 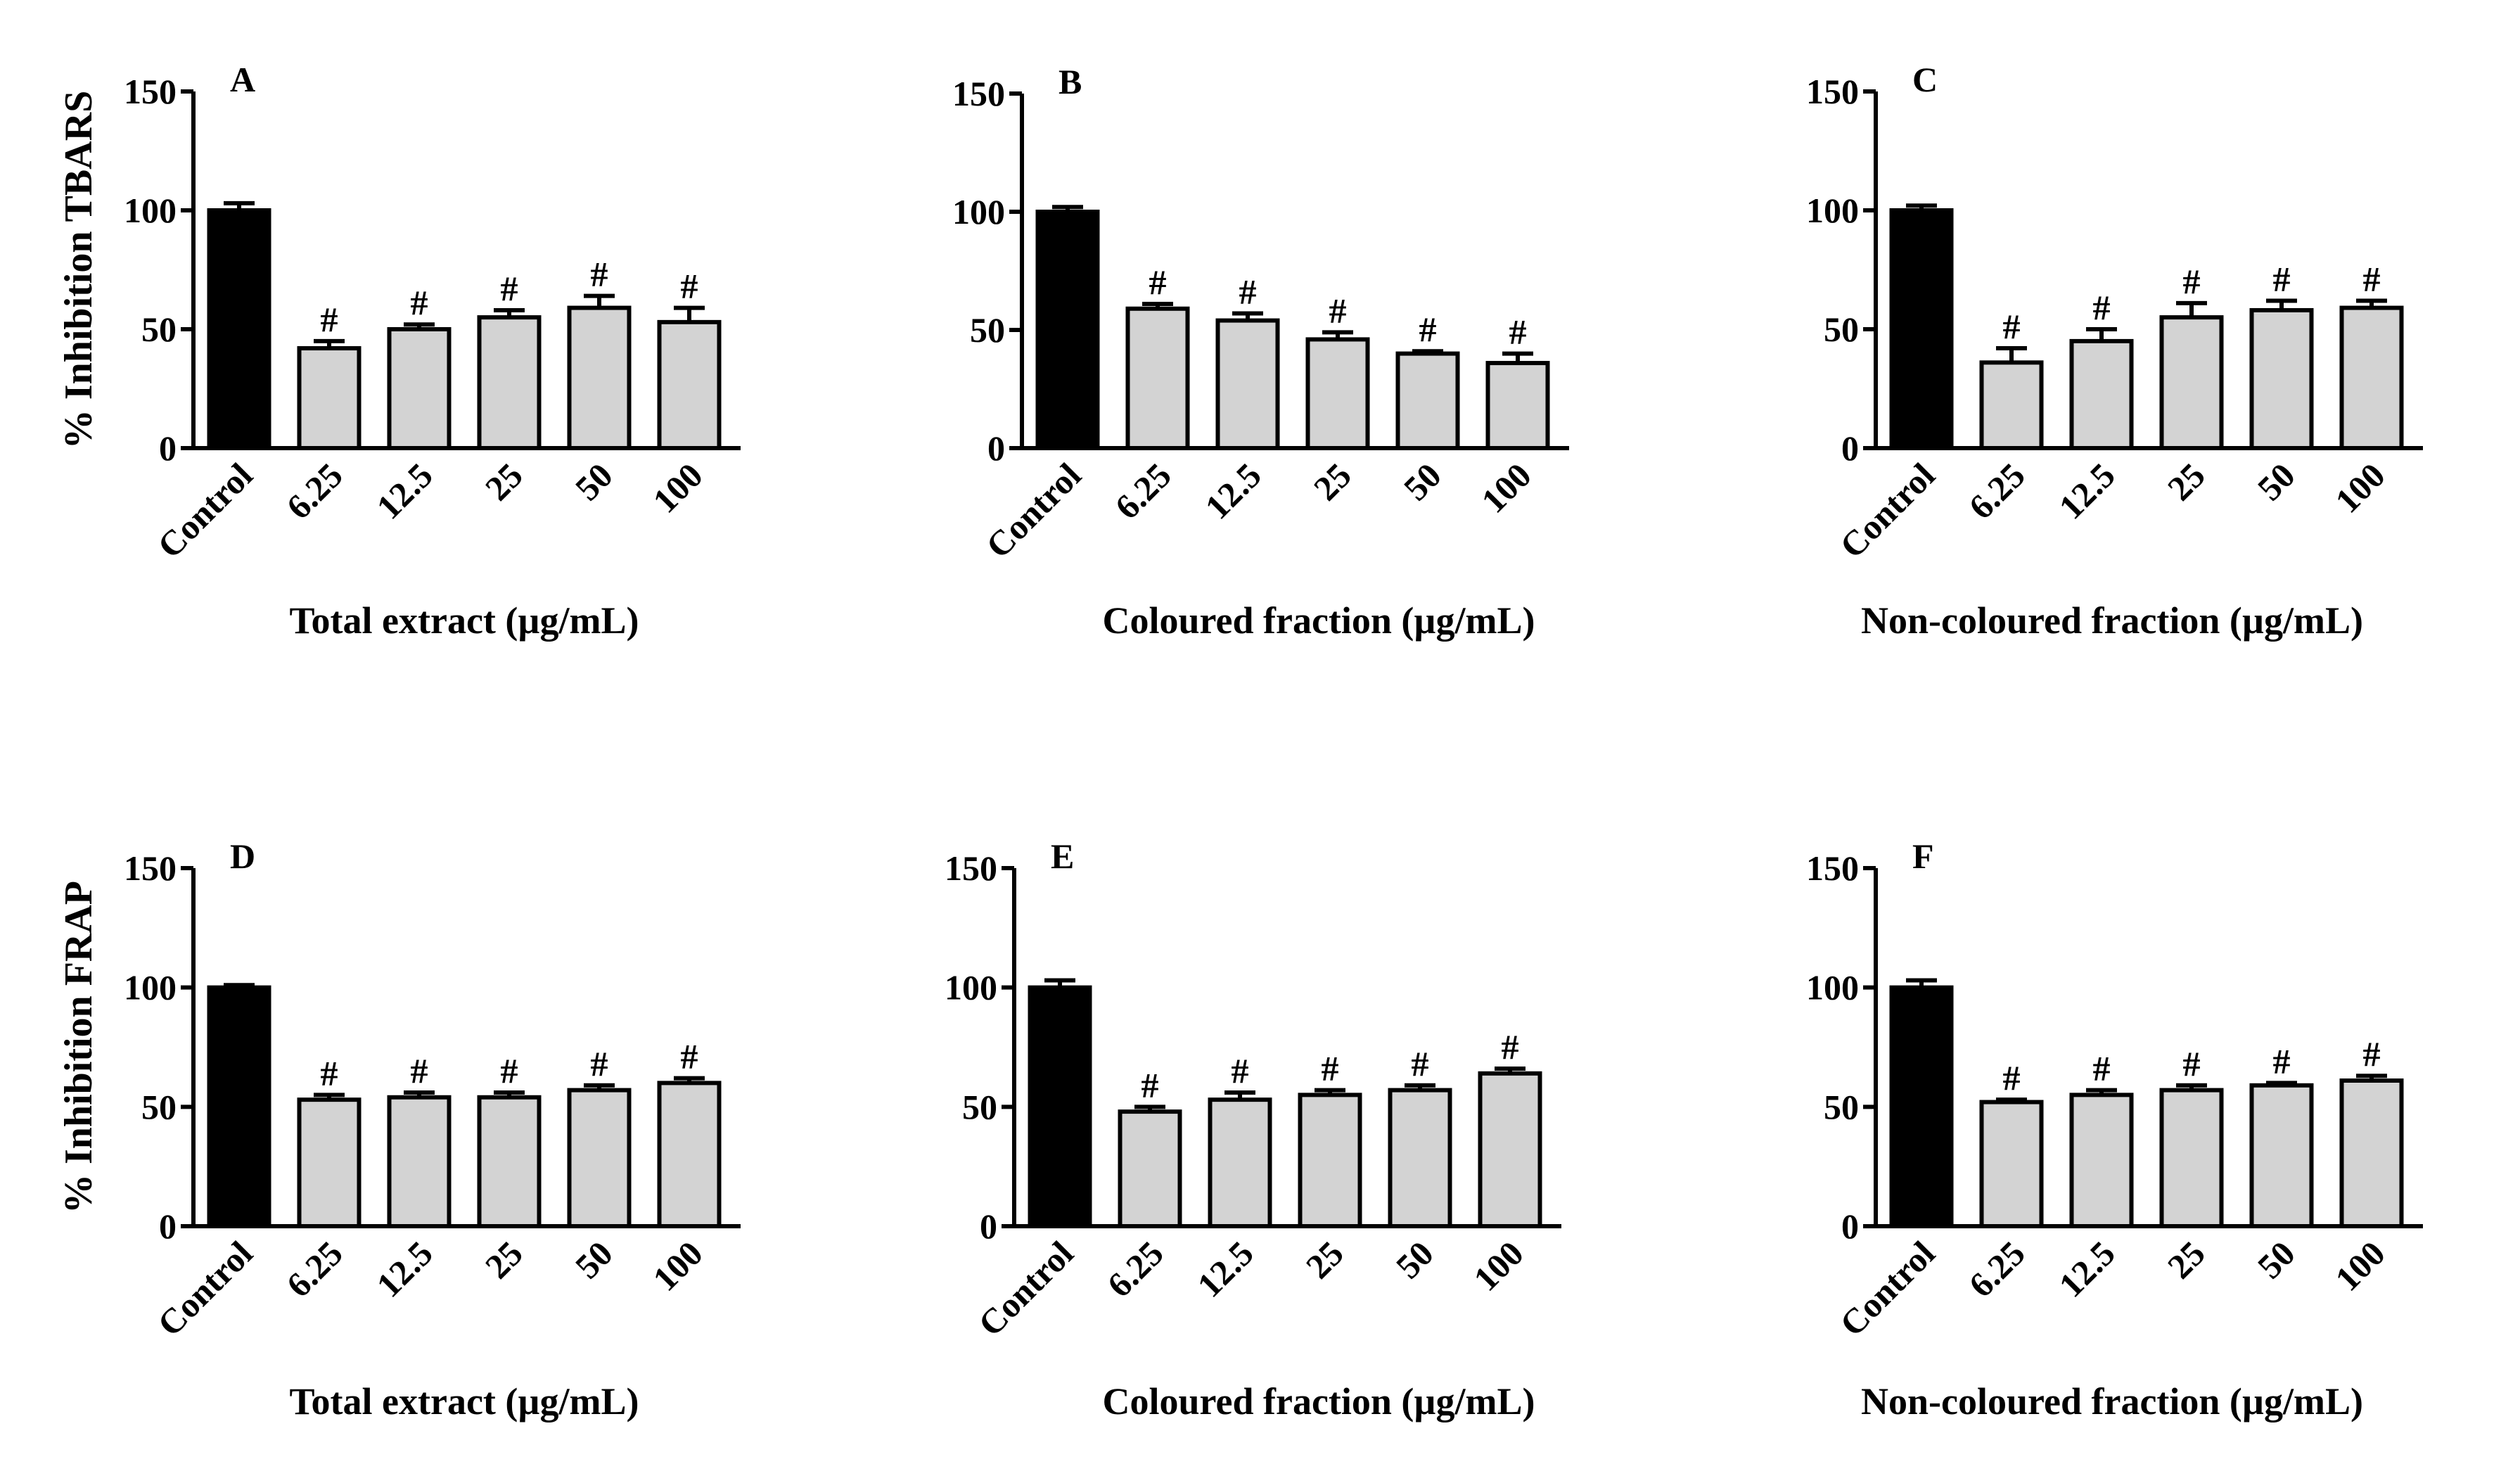 What do you see at coordinates (1070, 81) in the screenshot?
I see `panel-letter: B` at bounding box center [1070, 81].